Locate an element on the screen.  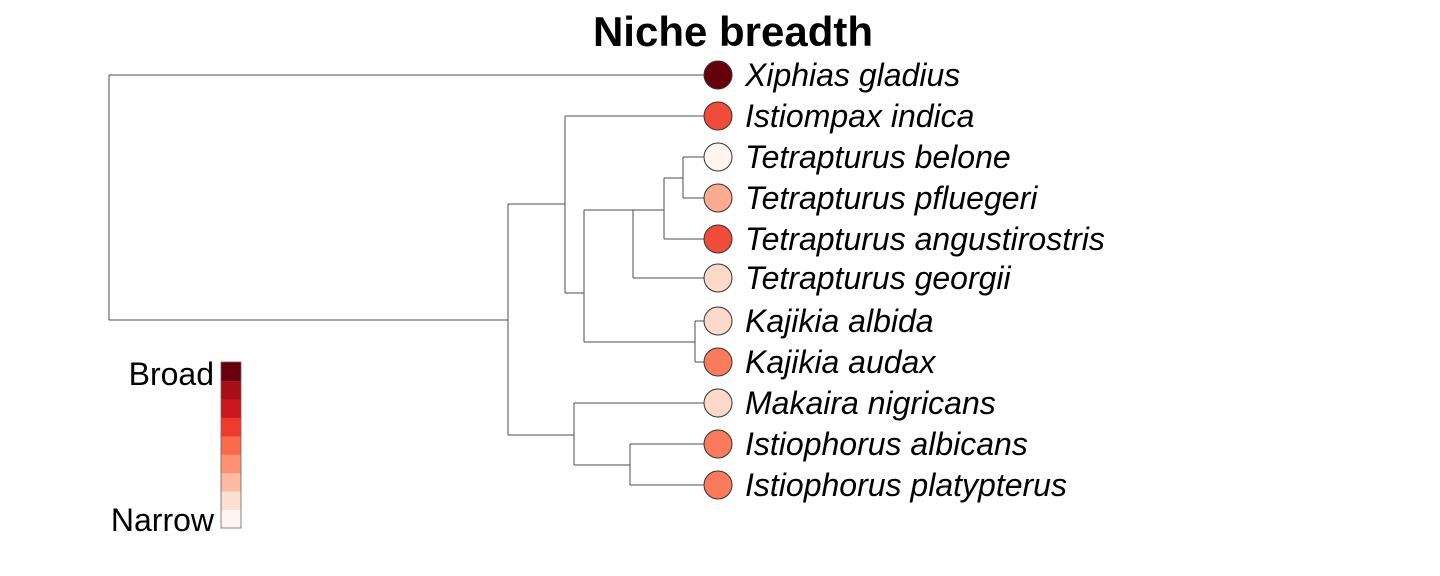
tip-marker-xiphias-gladius is located at coordinates (718, 75).